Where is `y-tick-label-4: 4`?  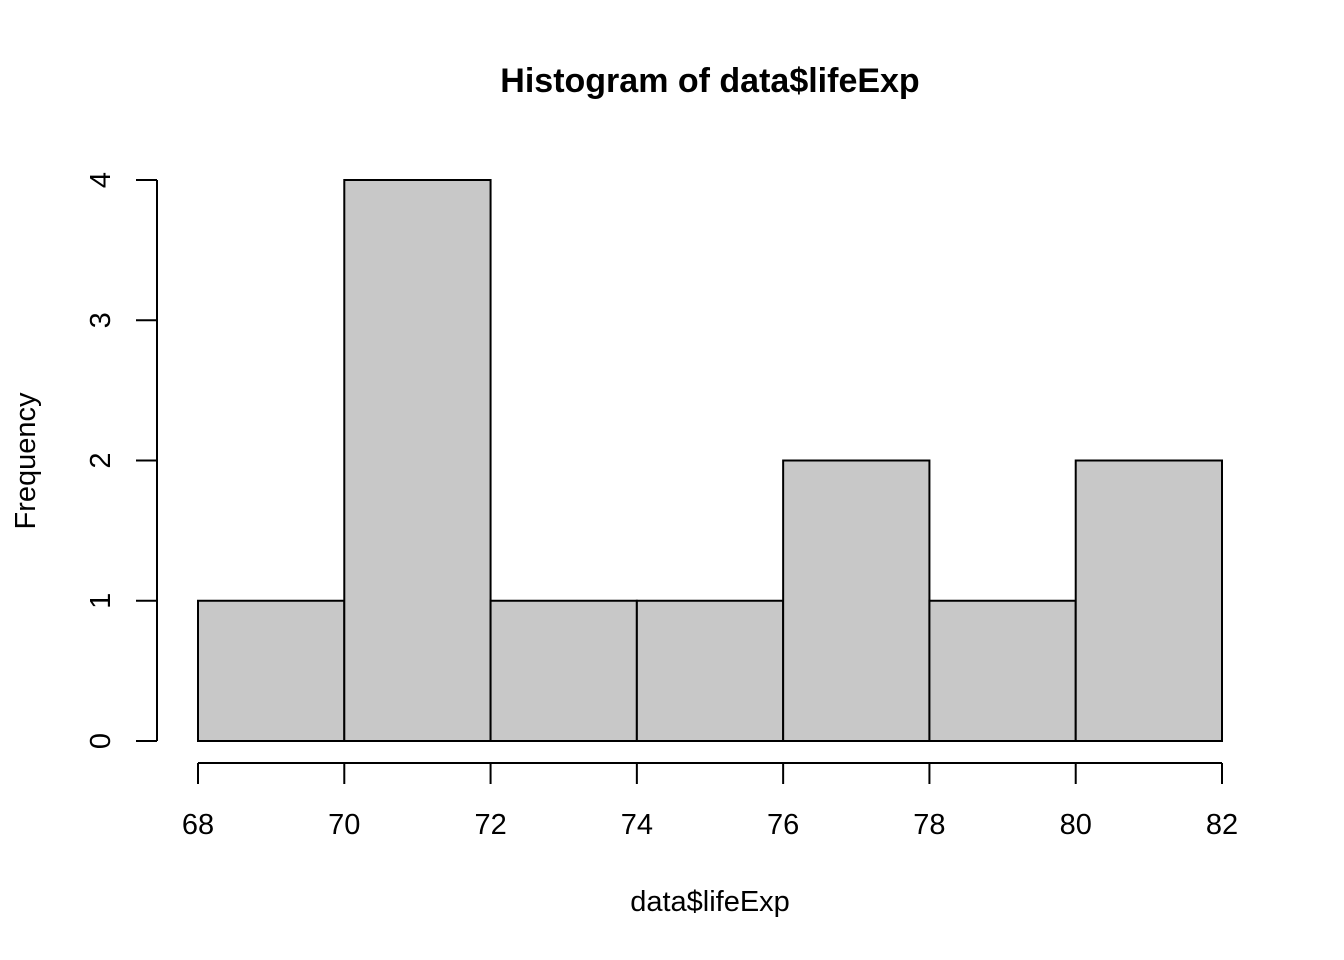
y-tick-label-4: 4 is located at coordinates (101, 180).